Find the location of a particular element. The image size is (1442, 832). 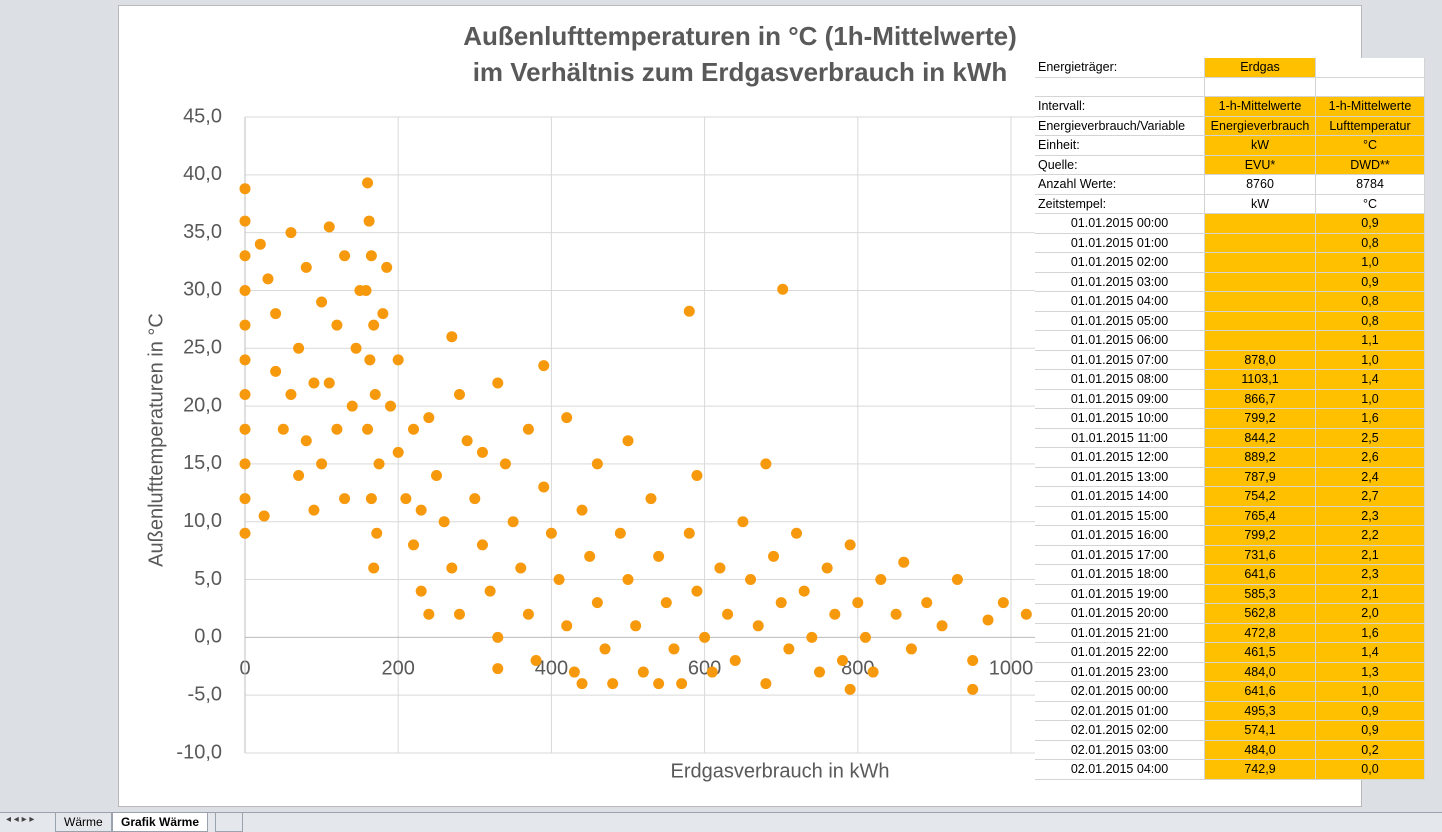

table-cell: EVU* is located at coordinates (1260, 165).